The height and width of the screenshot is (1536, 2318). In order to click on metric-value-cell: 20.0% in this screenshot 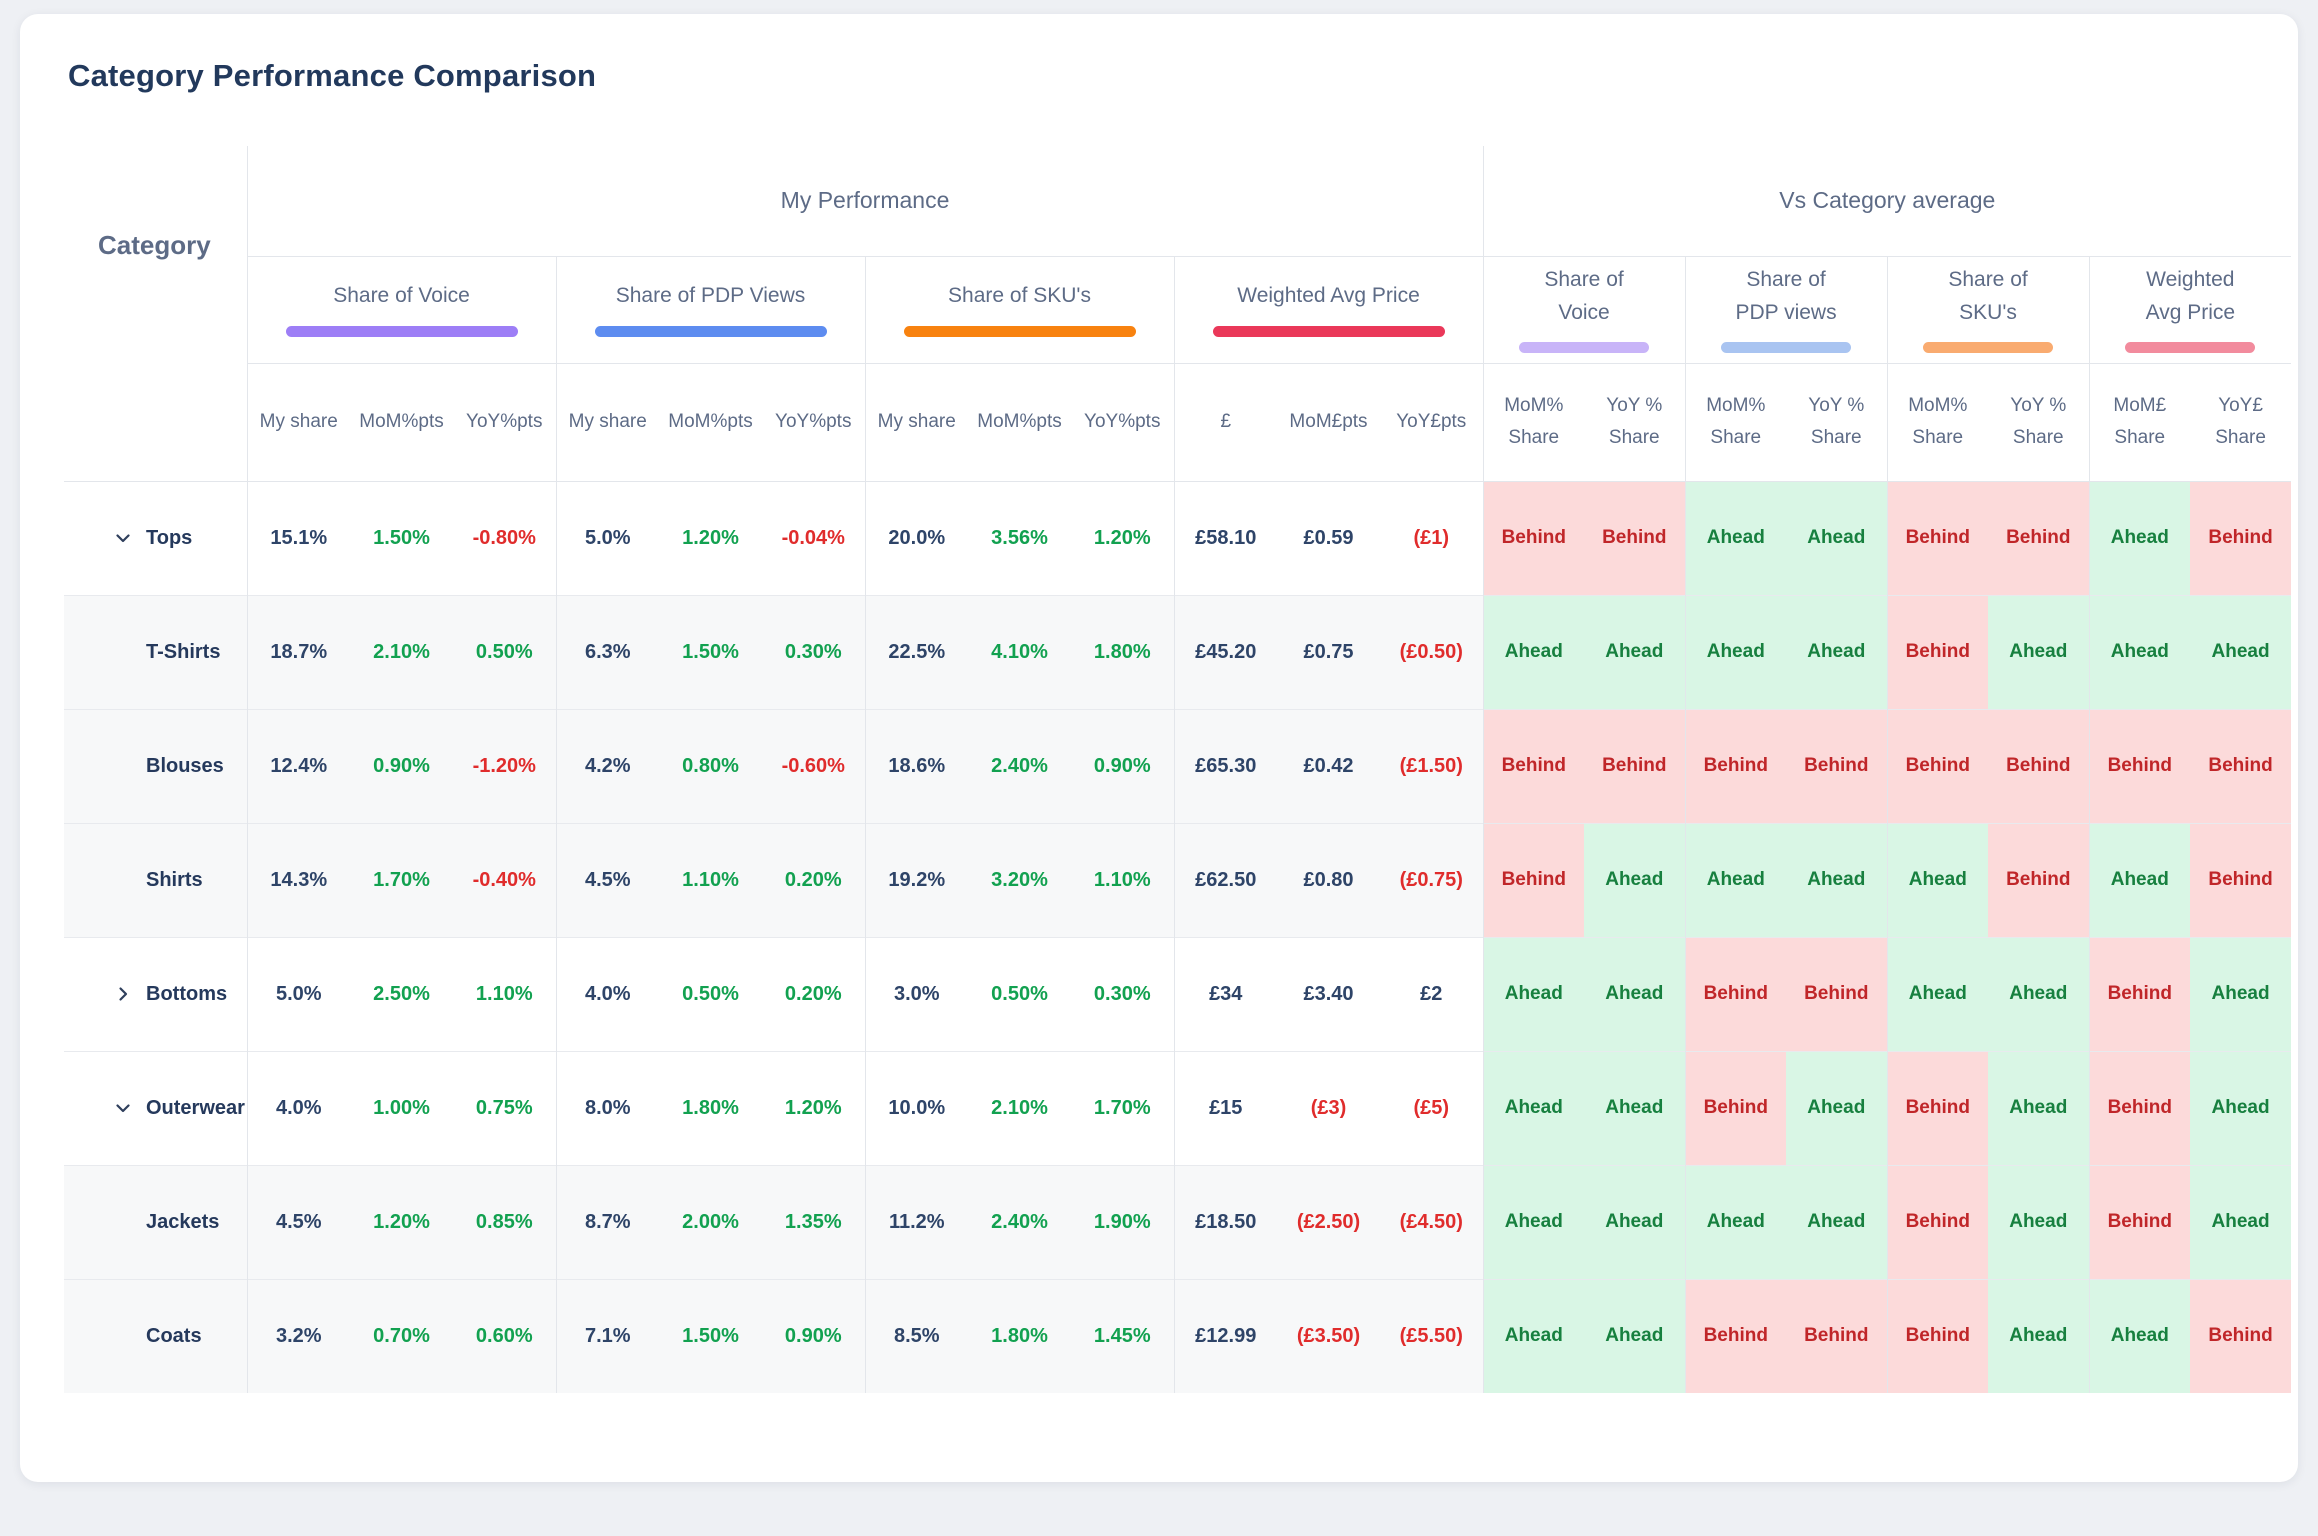, I will do `click(916, 538)`.